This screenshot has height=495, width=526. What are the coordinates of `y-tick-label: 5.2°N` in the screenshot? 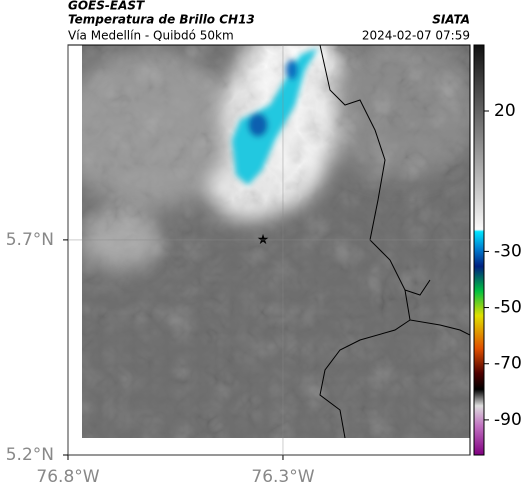 It's located at (30, 455).